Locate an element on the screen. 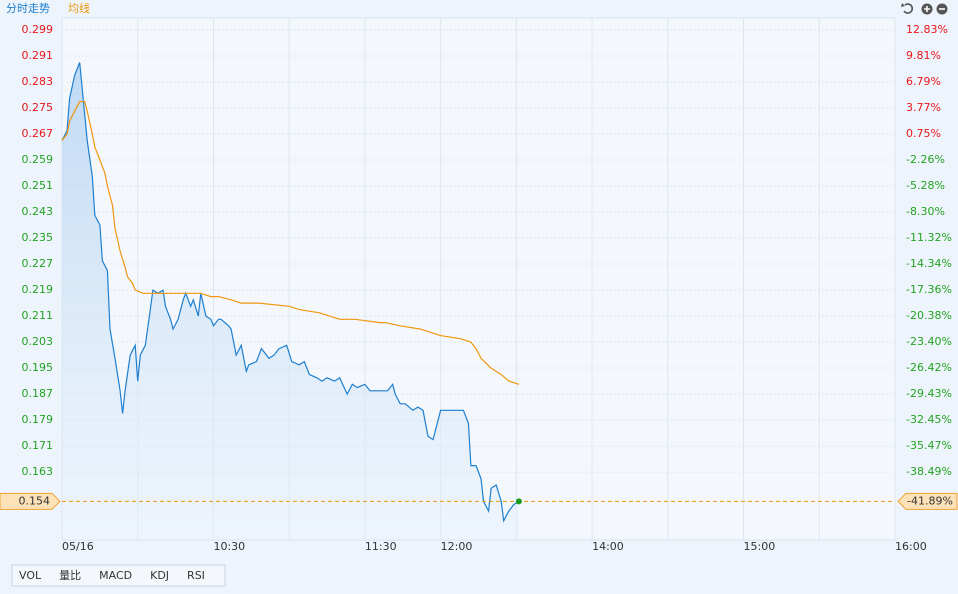  y-tick-label: 0.291 is located at coordinates (38, 55).